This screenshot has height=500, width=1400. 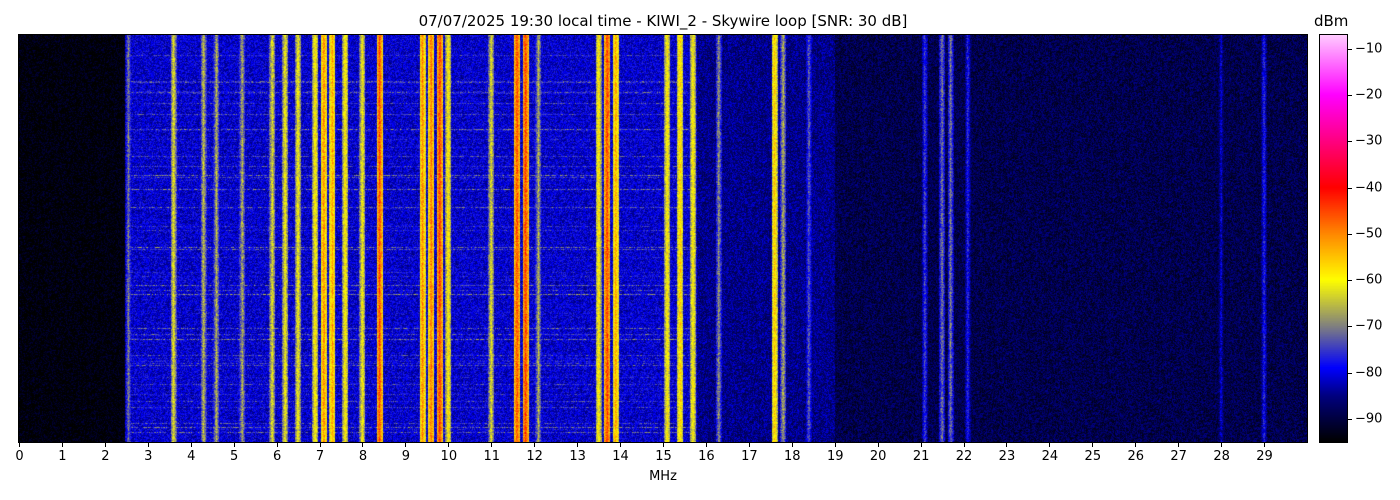 I want to click on x-tick-label: 20, so click(x=878, y=456).